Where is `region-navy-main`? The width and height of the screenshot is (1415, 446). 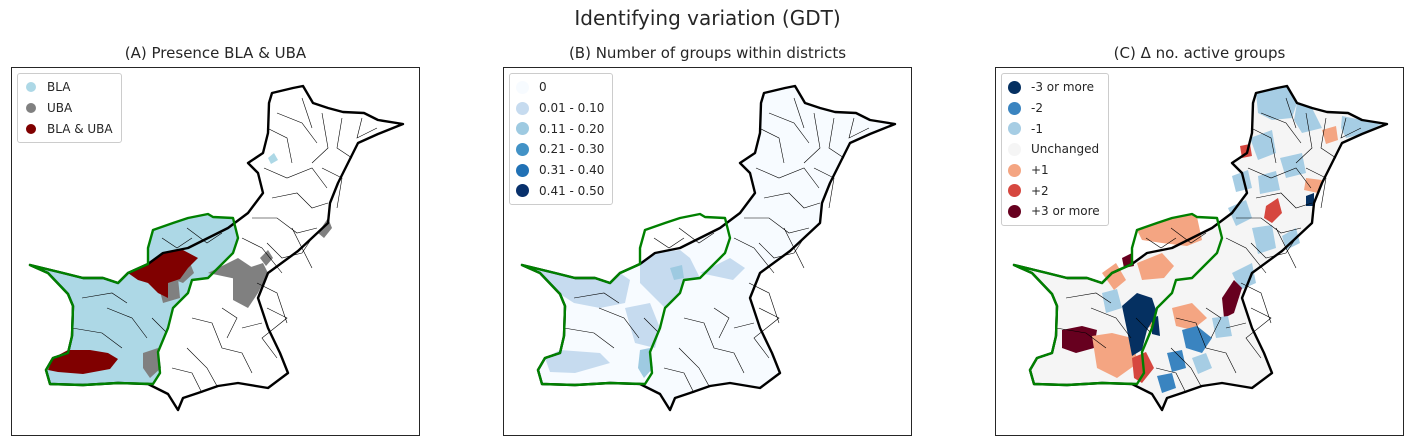
region-navy-main is located at coordinates (1139, 324).